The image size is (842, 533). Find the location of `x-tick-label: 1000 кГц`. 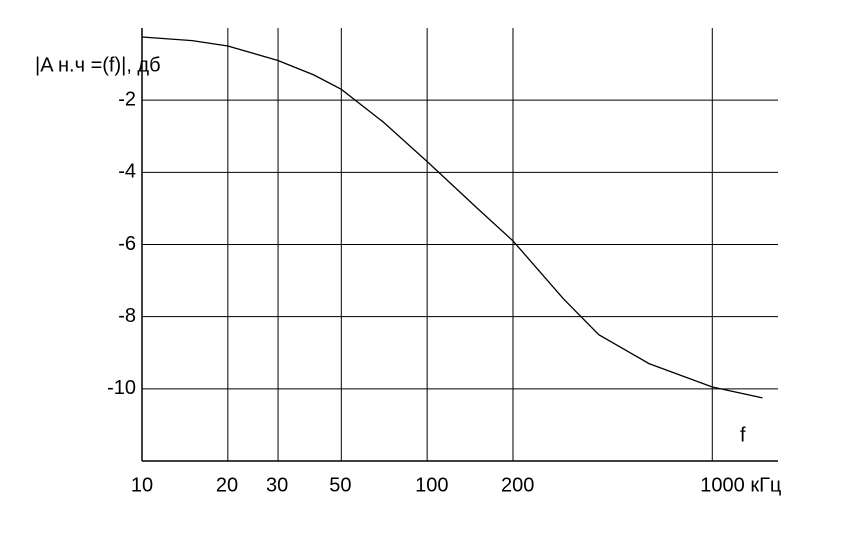

x-tick-label: 1000 кГц is located at coordinates (740, 485).